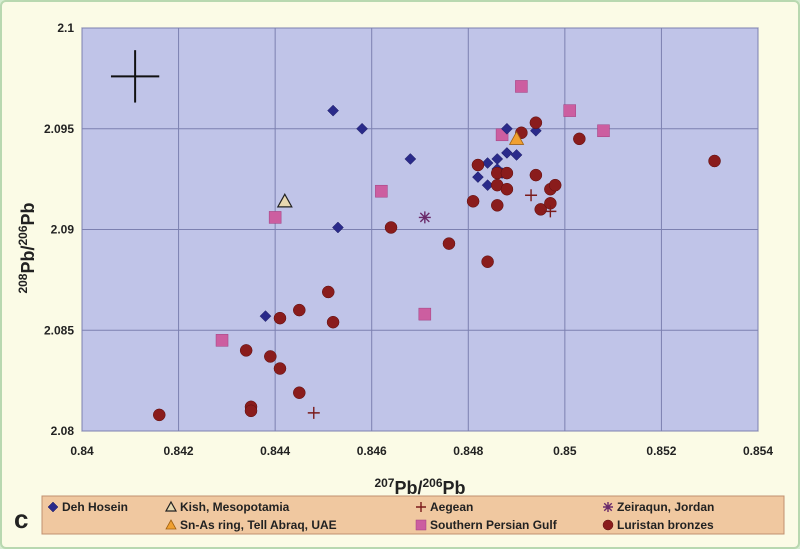 This screenshot has width=800, height=549. What do you see at coordinates (454, 488) in the screenshot?
I see `x-axis-label-end: Pb` at bounding box center [454, 488].